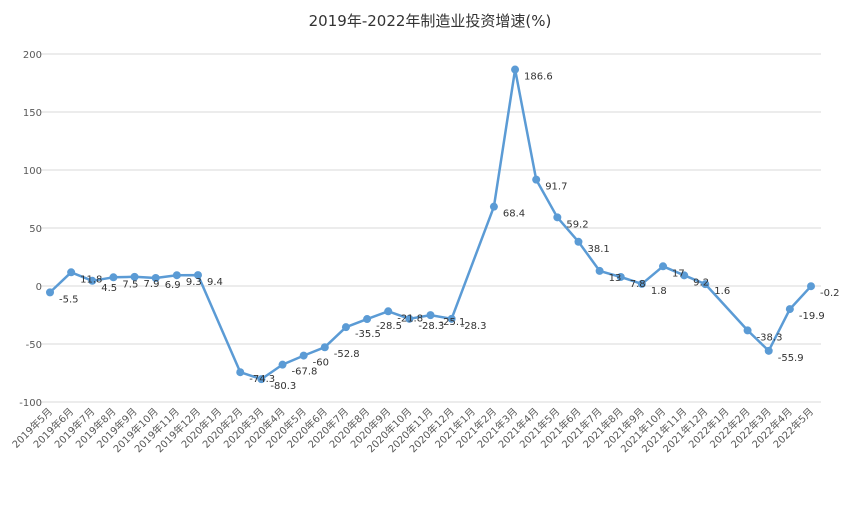 The width and height of the screenshot is (860, 513). Describe the element at coordinates (659, 291) in the screenshot. I see `data-label: 1.8` at that location.